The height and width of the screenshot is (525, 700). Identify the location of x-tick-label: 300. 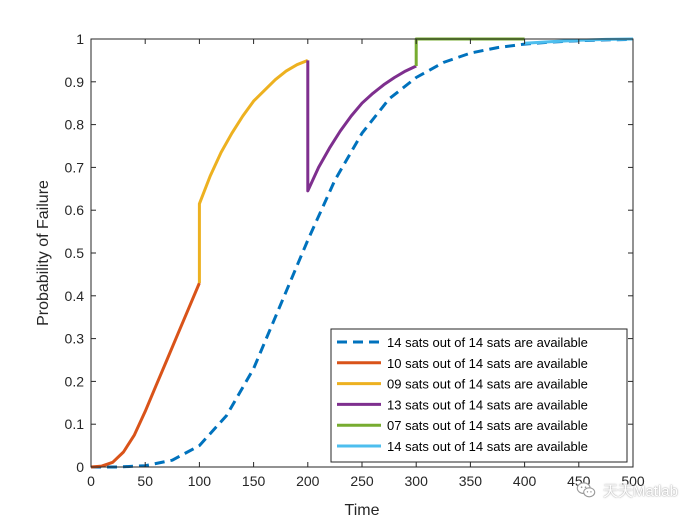
(417, 481).